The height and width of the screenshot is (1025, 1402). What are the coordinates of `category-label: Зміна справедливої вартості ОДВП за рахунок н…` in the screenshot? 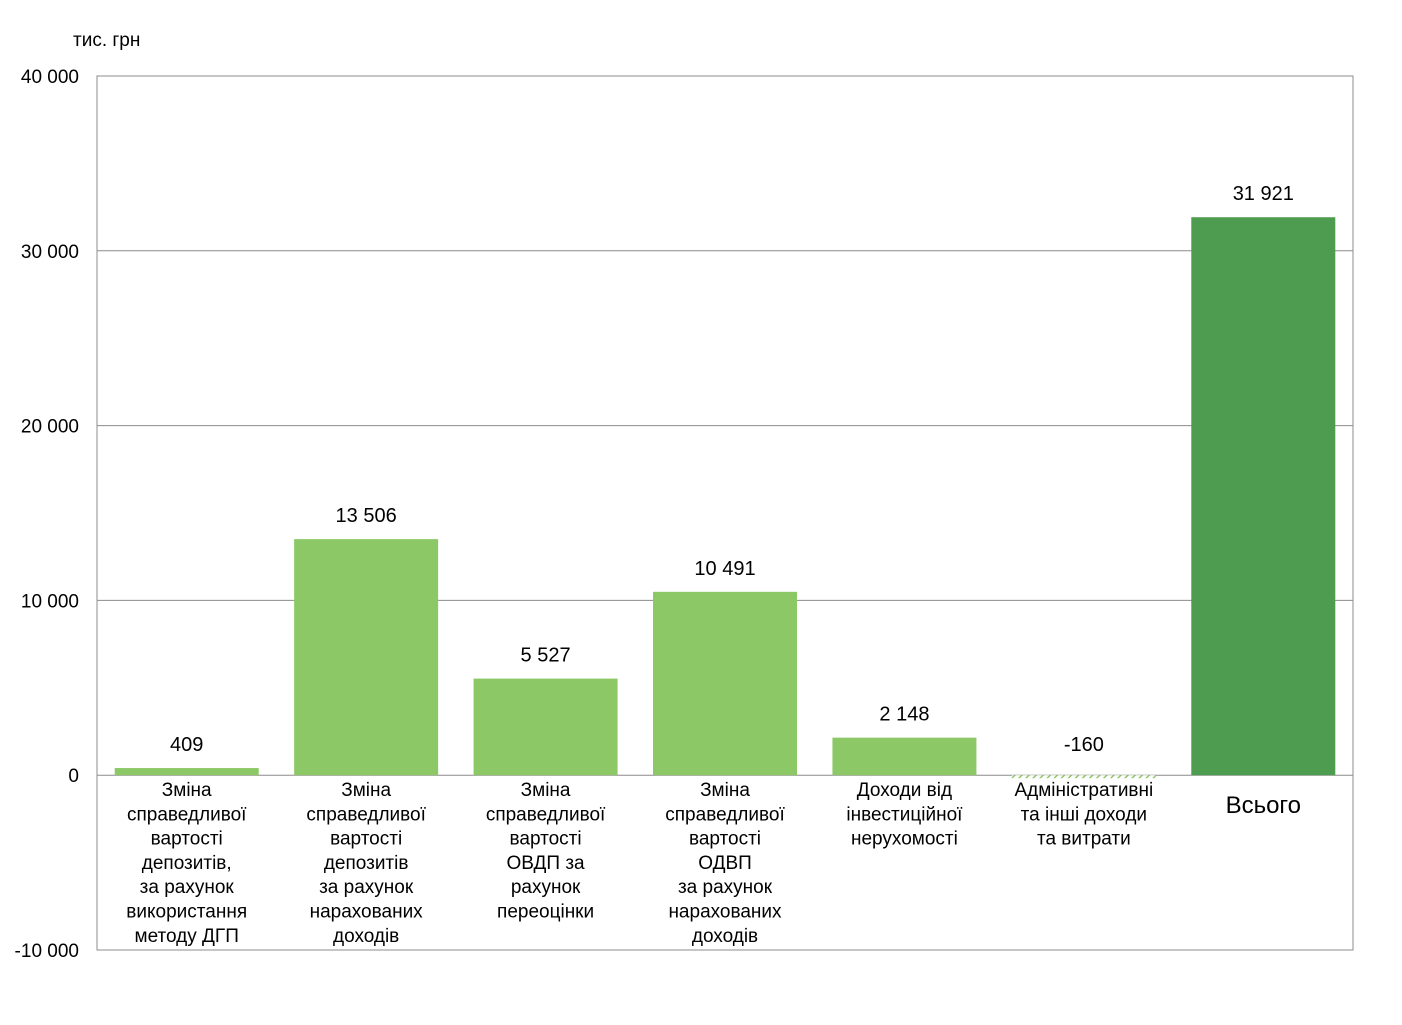 It's located at (725, 863).